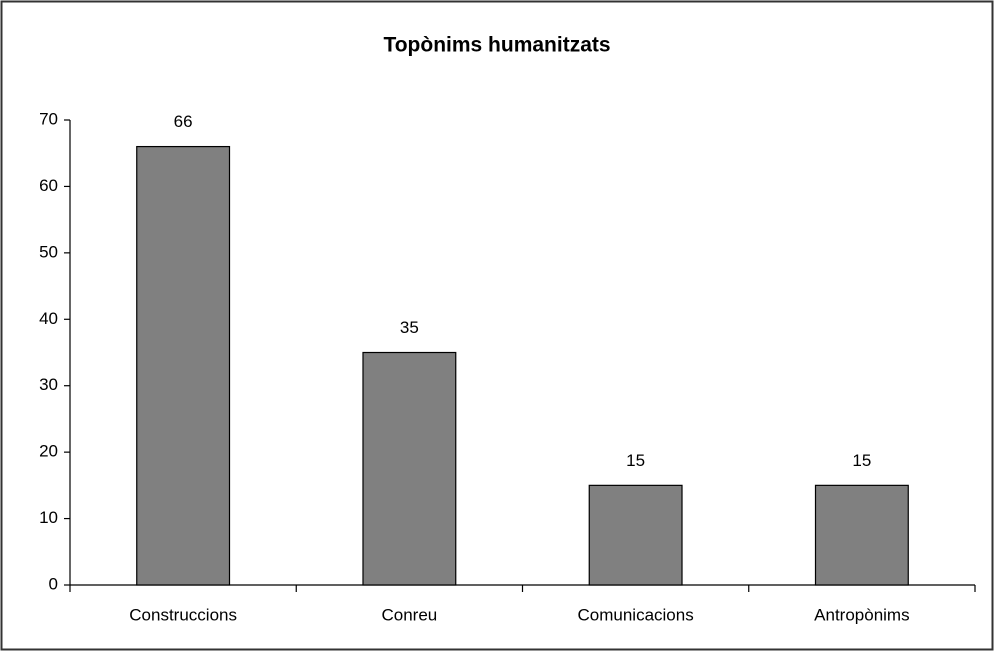  I want to click on y-tick-label: 70, so click(48, 118).